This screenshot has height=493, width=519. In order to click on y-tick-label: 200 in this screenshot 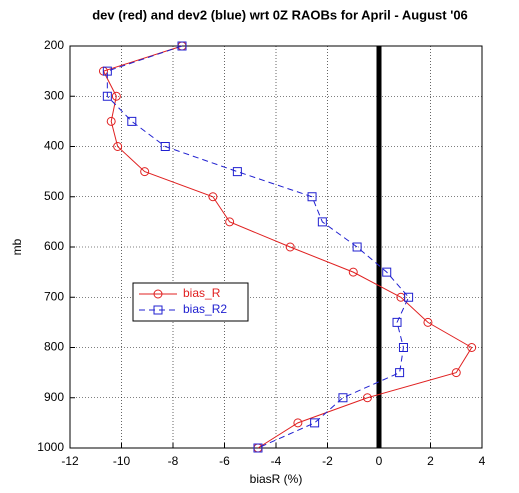, I will do `click(54, 45)`.